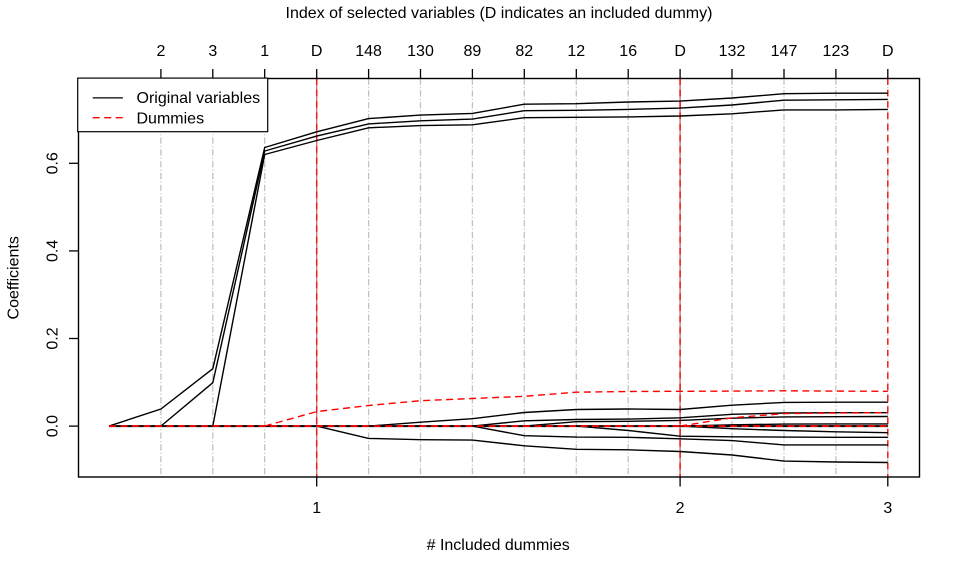  What do you see at coordinates (498, 545) in the screenshot?
I see `svg-text: # Included dummies` at bounding box center [498, 545].